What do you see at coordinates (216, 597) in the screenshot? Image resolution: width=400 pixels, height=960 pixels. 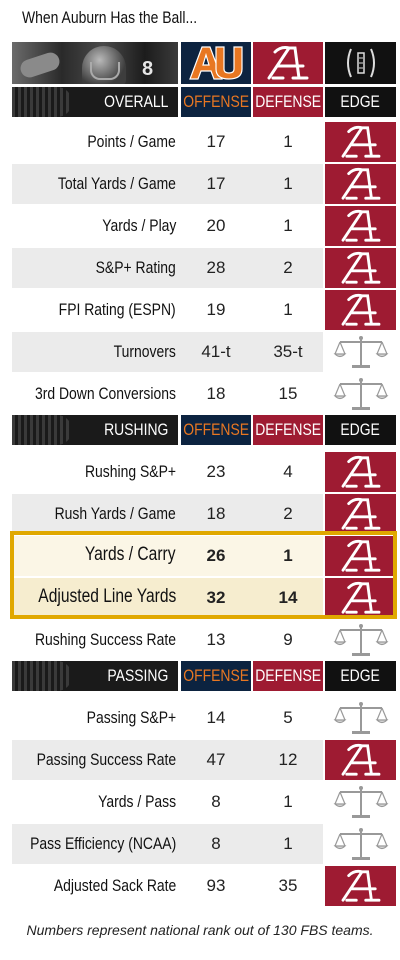 I see `offense-rank: 32` at bounding box center [216, 597].